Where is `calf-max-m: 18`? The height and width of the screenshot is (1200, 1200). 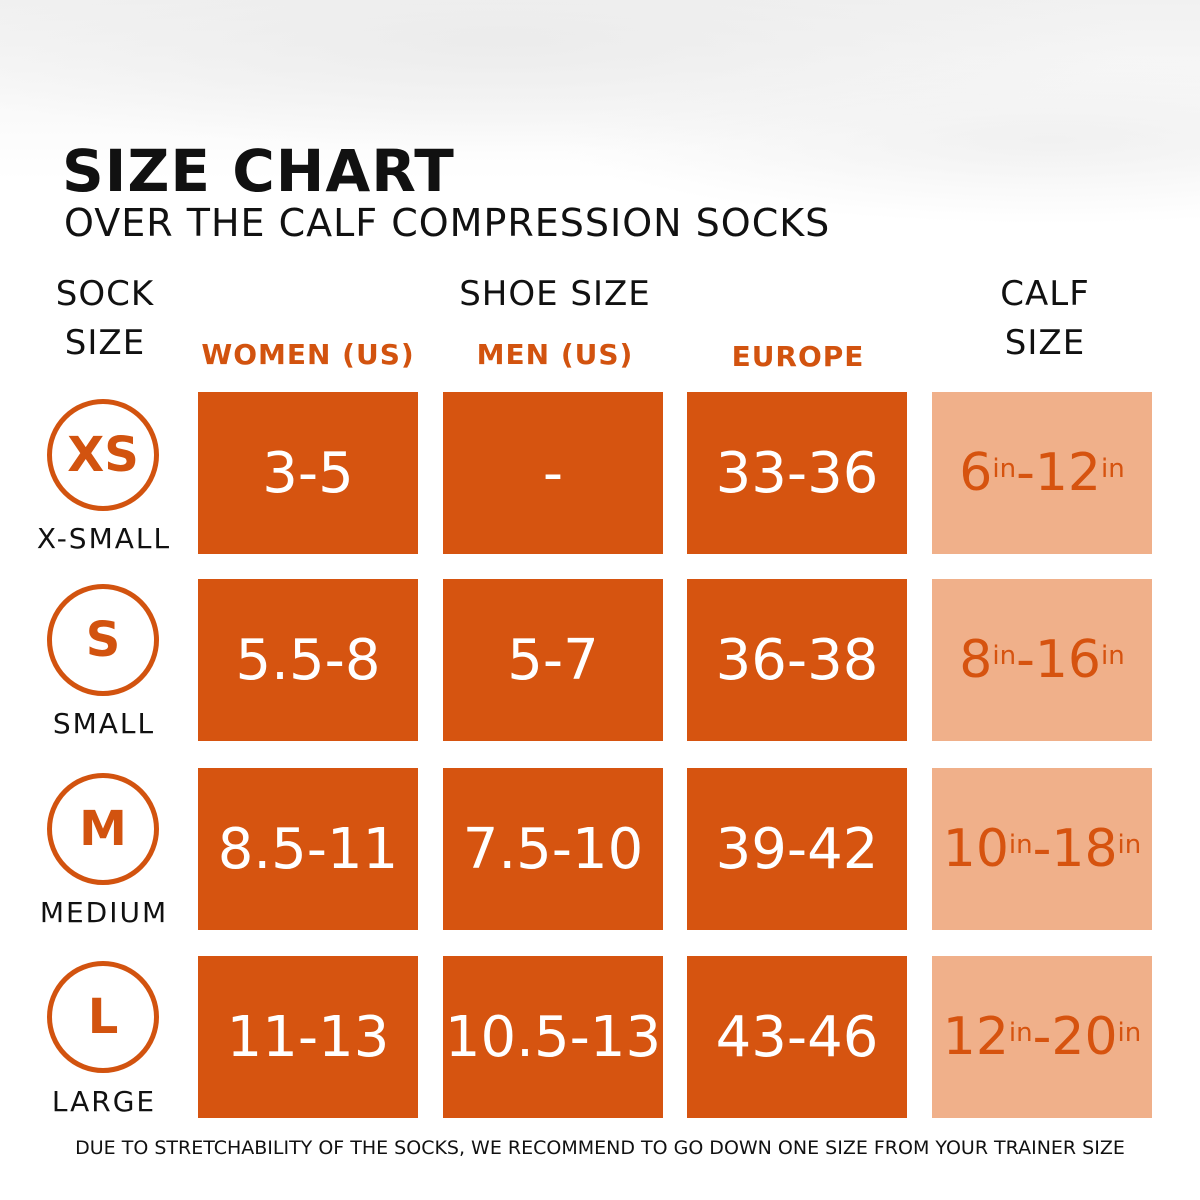
calf-max-m: 18 is located at coordinates (1084, 849).